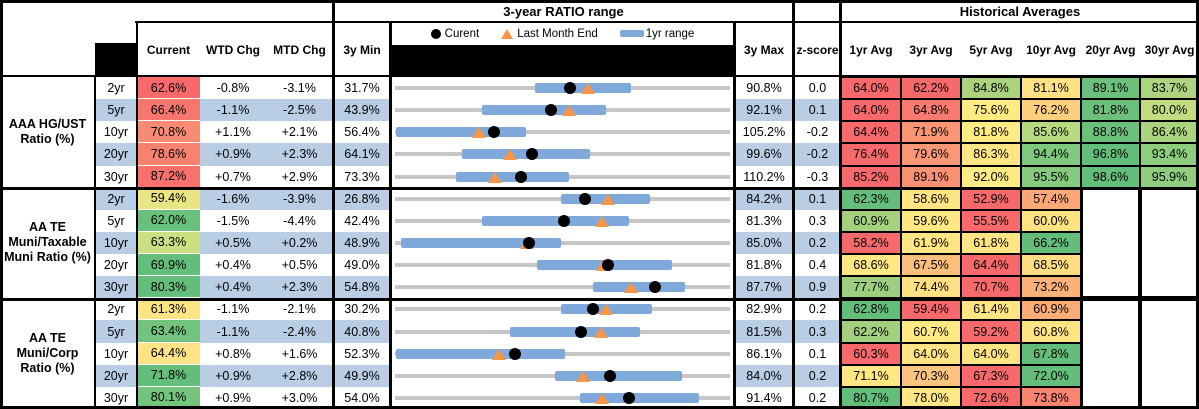 The image size is (1199, 409). Describe the element at coordinates (1051, 331) in the screenshot. I see `historical-average-value: 60.8%` at that location.